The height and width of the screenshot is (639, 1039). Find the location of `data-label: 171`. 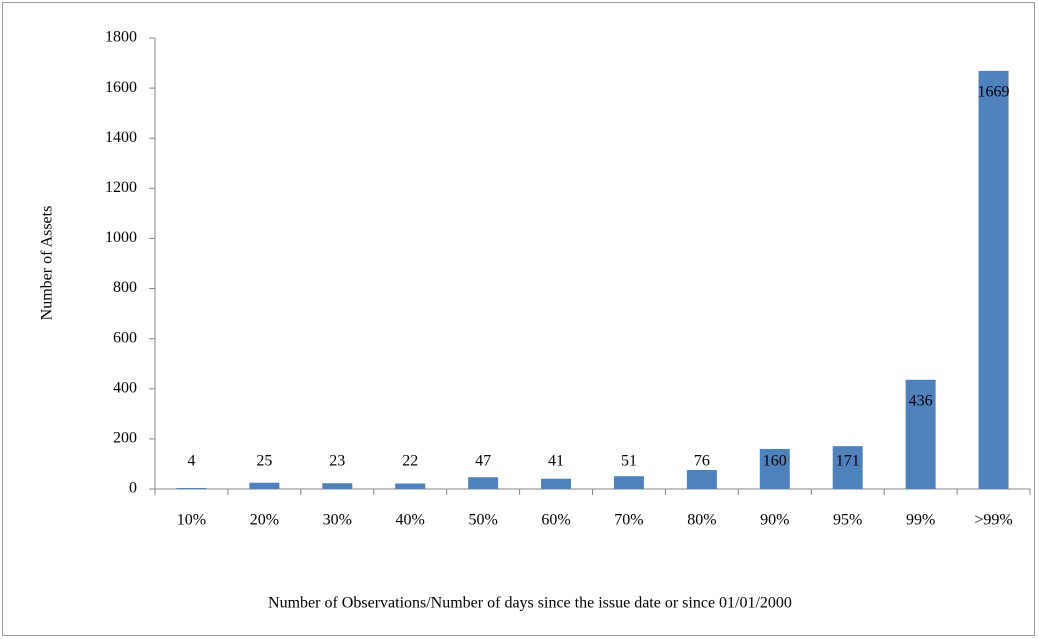

data-label: 171 is located at coordinates (848, 461).